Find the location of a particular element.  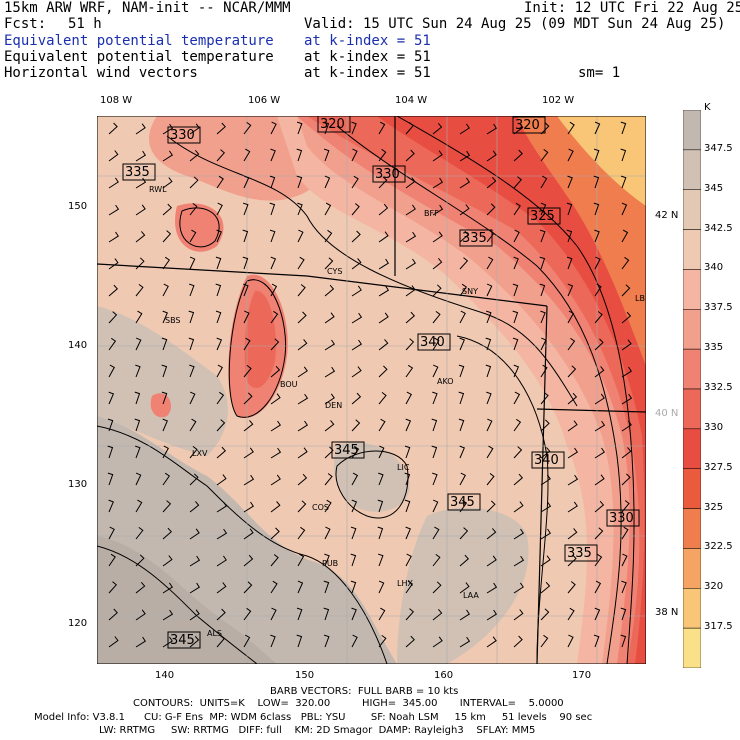

colorbar-label: 325 is located at coordinates (714, 507).